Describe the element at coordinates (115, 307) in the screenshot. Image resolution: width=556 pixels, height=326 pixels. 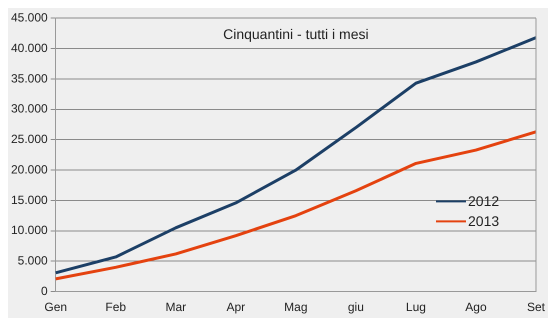
I see `x-tick-label: Feb` at that location.